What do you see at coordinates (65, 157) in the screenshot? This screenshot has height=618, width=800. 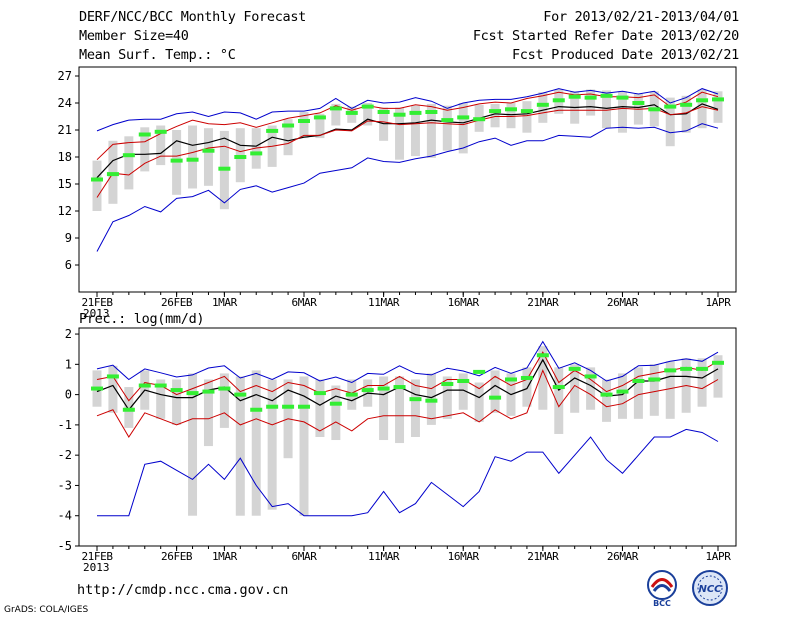 I see `y-tick-label: 18` at bounding box center [65, 157].